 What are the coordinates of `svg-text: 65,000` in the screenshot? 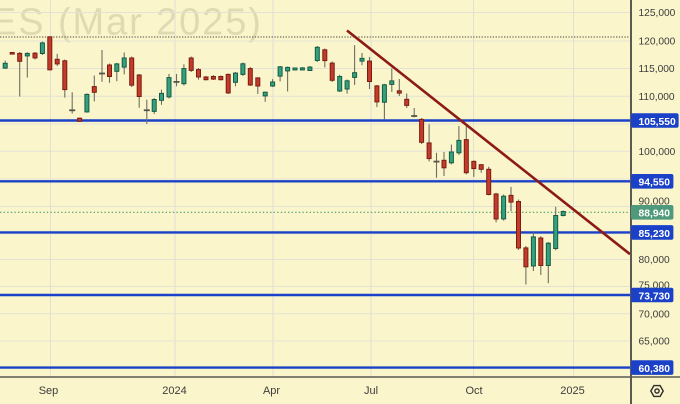 It's located at (654, 342).